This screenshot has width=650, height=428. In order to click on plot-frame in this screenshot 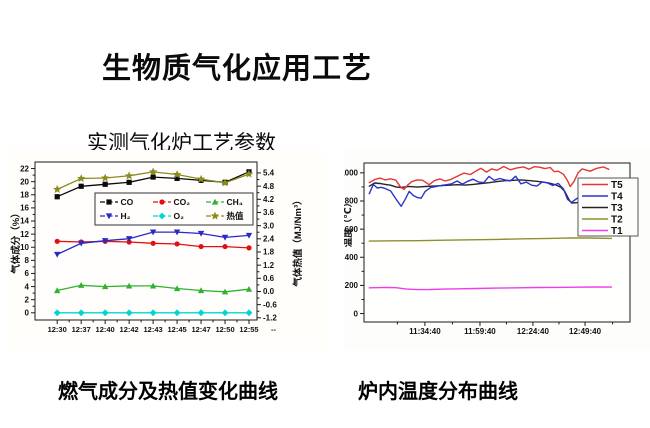, I will do `click(146, 241)`.